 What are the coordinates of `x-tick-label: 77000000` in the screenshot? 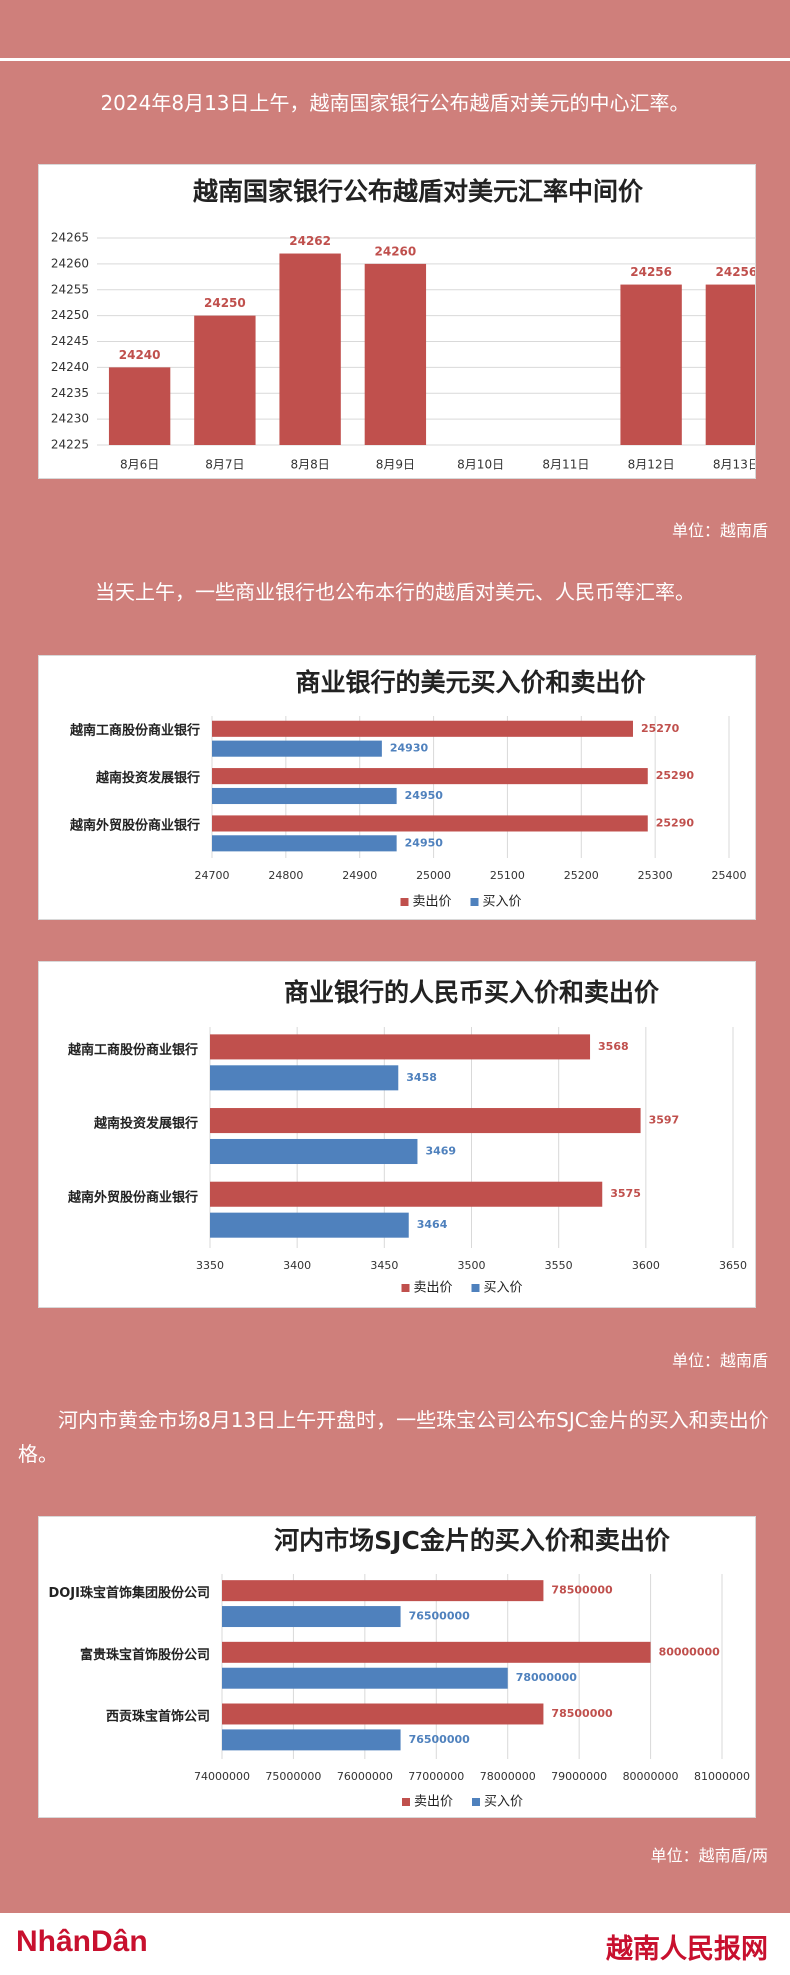 It's located at (436, 1776).